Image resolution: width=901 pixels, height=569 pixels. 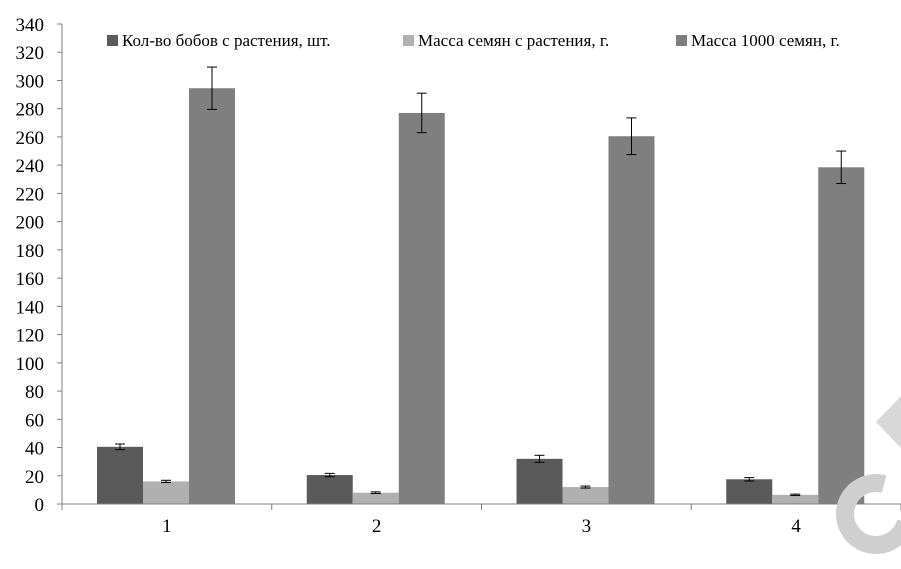 I want to click on y-tick-label: 220, so click(x=30, y=194).